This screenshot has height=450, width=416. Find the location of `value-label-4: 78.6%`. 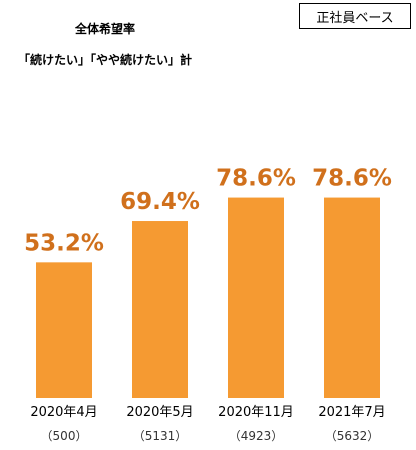

value-label-4: 78.6% is located at coordinates (352, 179).